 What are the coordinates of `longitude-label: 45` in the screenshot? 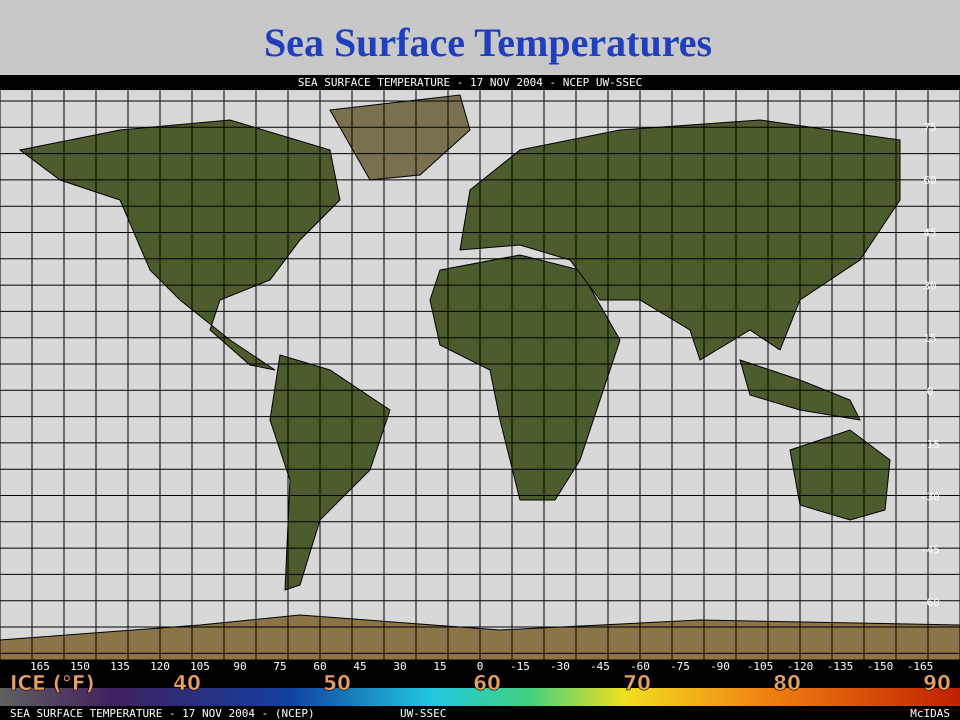 It's located at (359, 666).